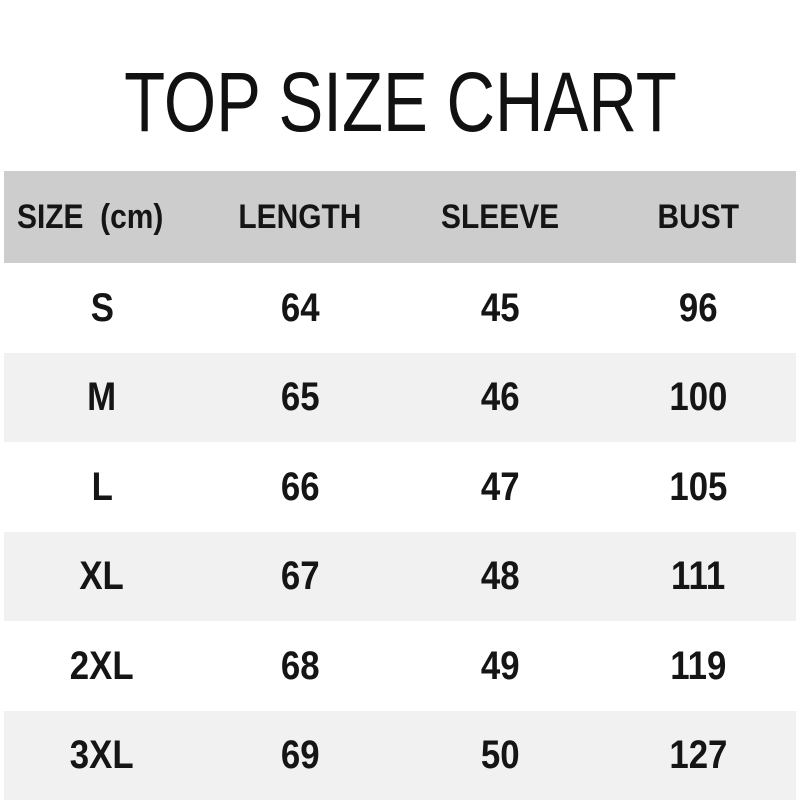  What do you see at coordinates (500, 576) in the screenshot?
I see `cell-sleeve: 48` at bounding box center [500, 576].